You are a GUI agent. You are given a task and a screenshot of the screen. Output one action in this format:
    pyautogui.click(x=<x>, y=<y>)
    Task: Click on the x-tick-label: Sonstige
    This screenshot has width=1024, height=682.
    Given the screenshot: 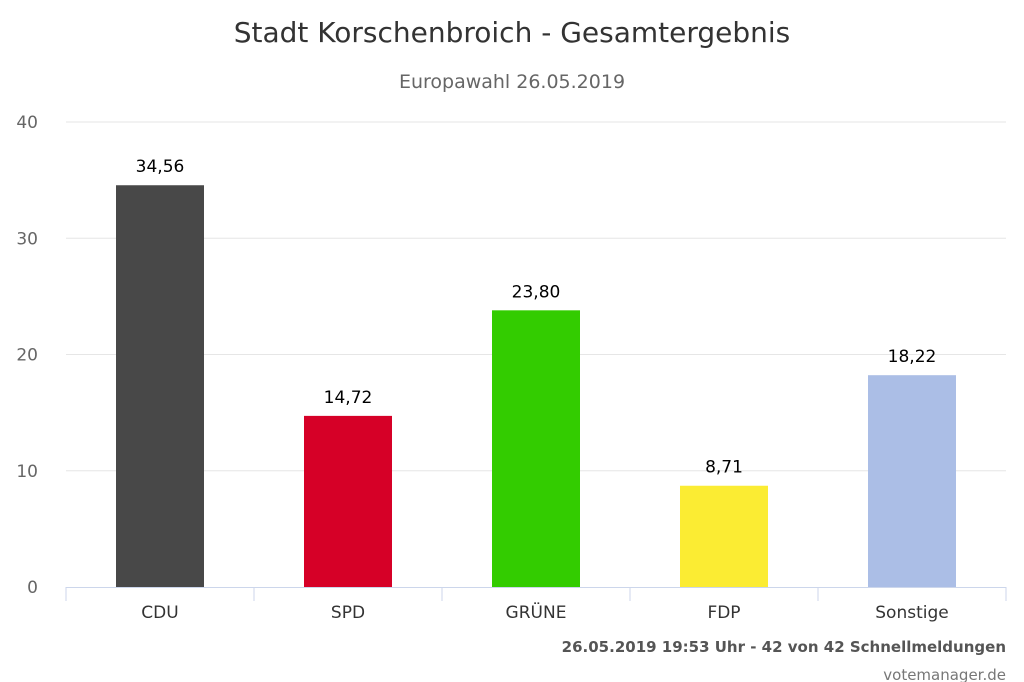 What is the action you would take?
    pyautogui.click(x=911, y=613)
    